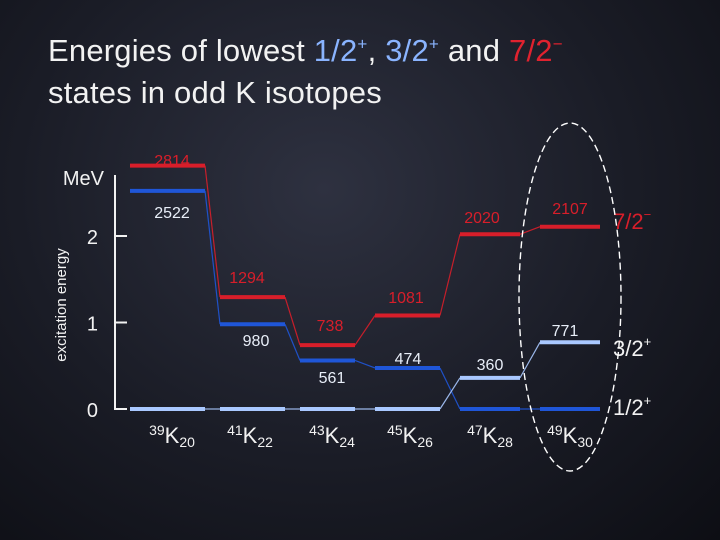  I want to click on isotope-label: 47K28, so click(490, 436).